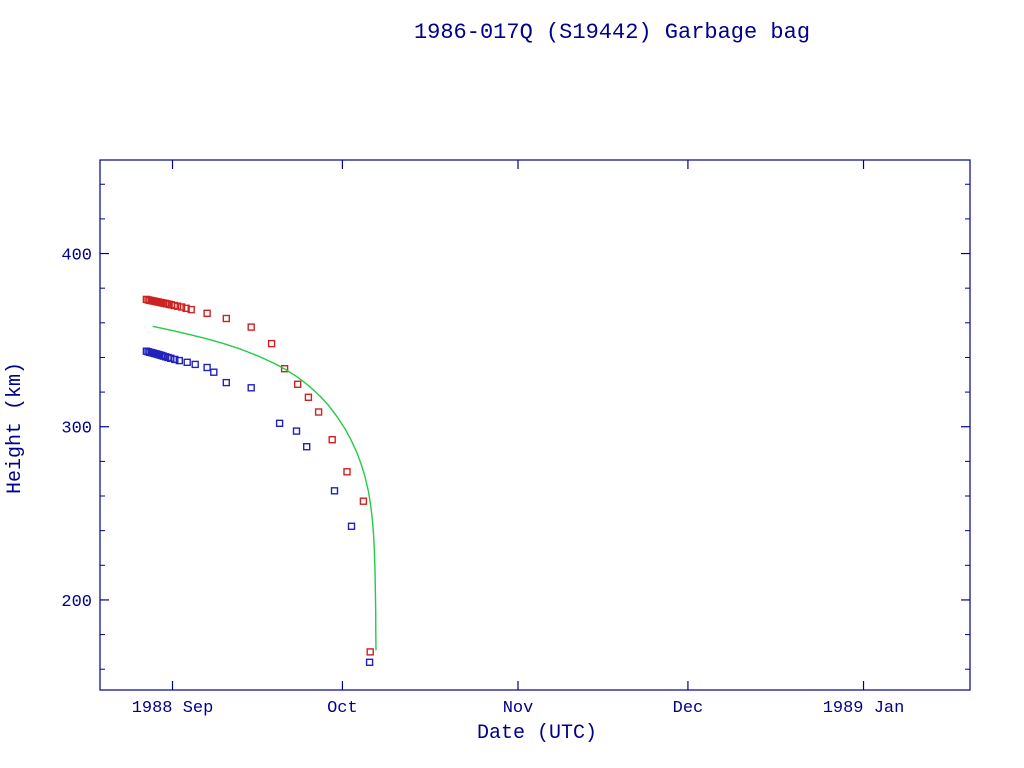 This screenshot has width=1024, height=768. I want to click on x-axis-label: Date (UTC), so click(537, 733).